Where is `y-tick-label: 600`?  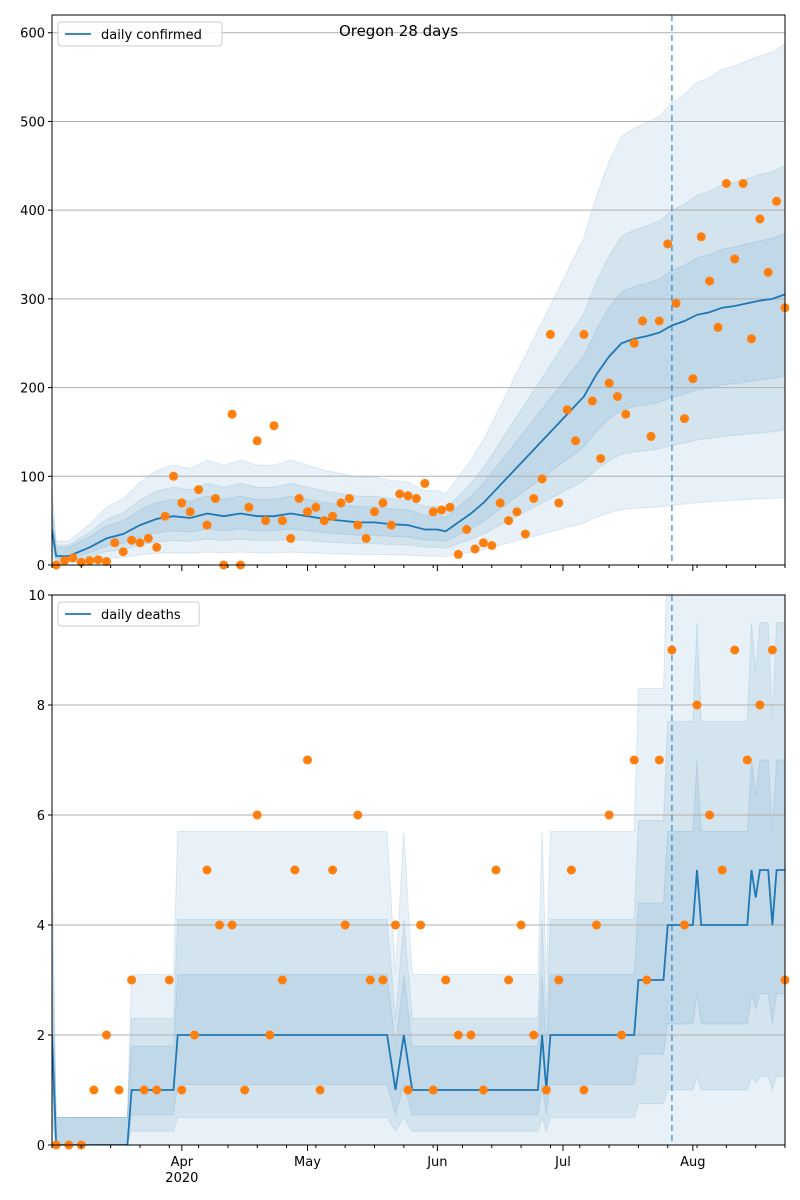 y-tick-label: 600 is located at coordinates (32, 34).